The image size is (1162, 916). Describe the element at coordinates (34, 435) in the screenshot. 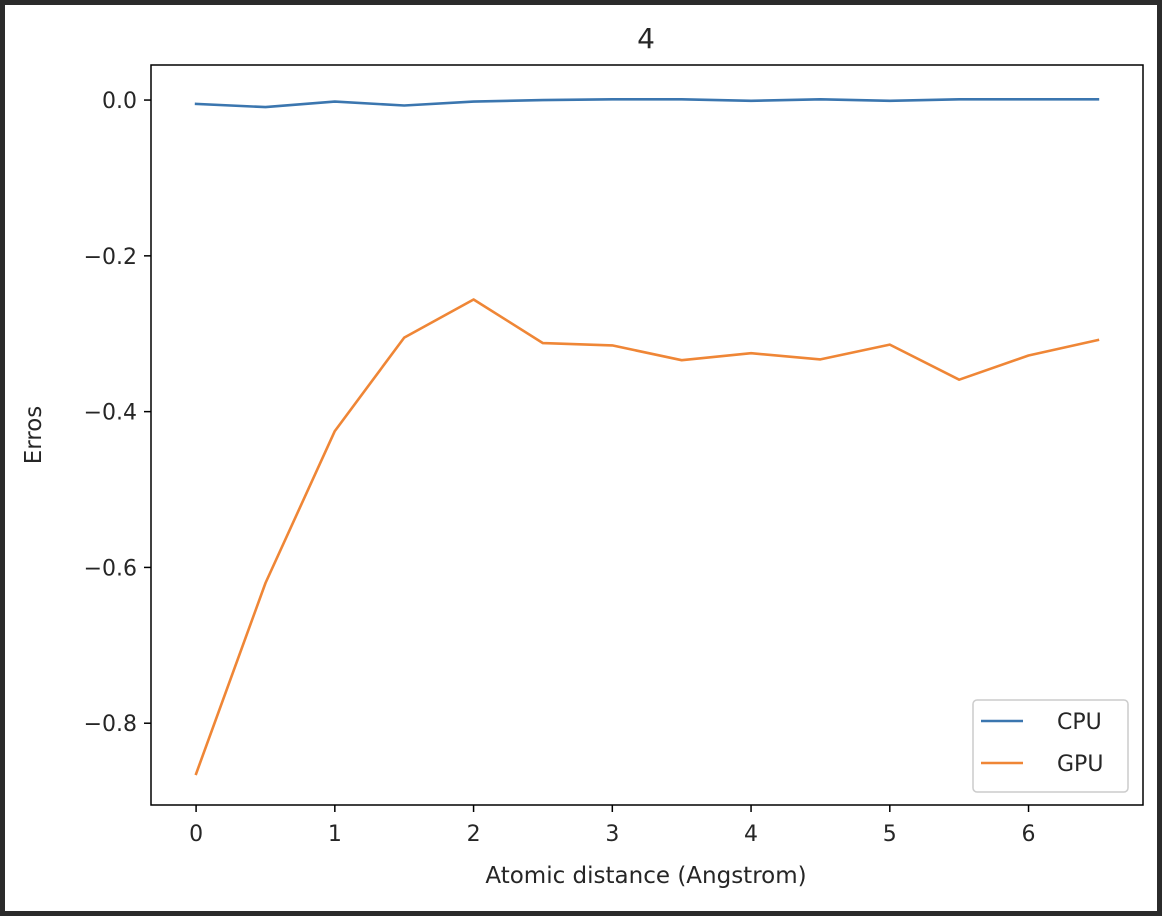

I see `y-axis-label: Erros` at that location.